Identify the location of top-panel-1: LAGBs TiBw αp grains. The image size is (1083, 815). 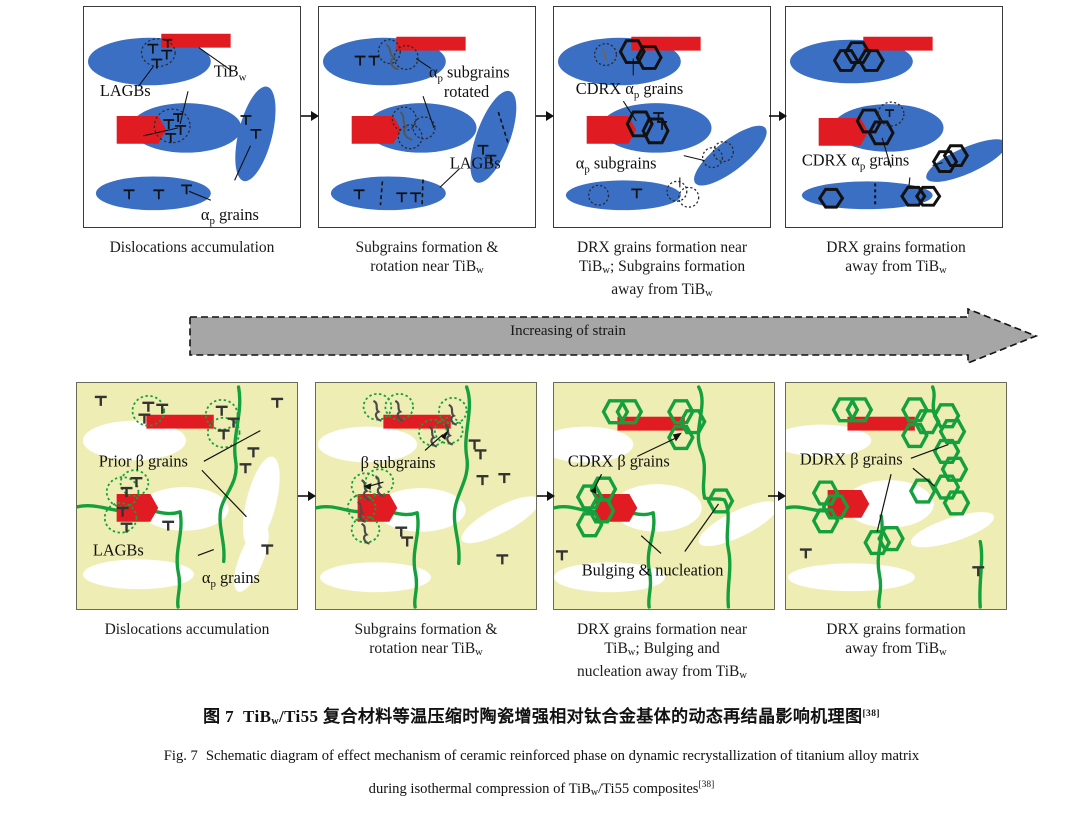
(192, 117).